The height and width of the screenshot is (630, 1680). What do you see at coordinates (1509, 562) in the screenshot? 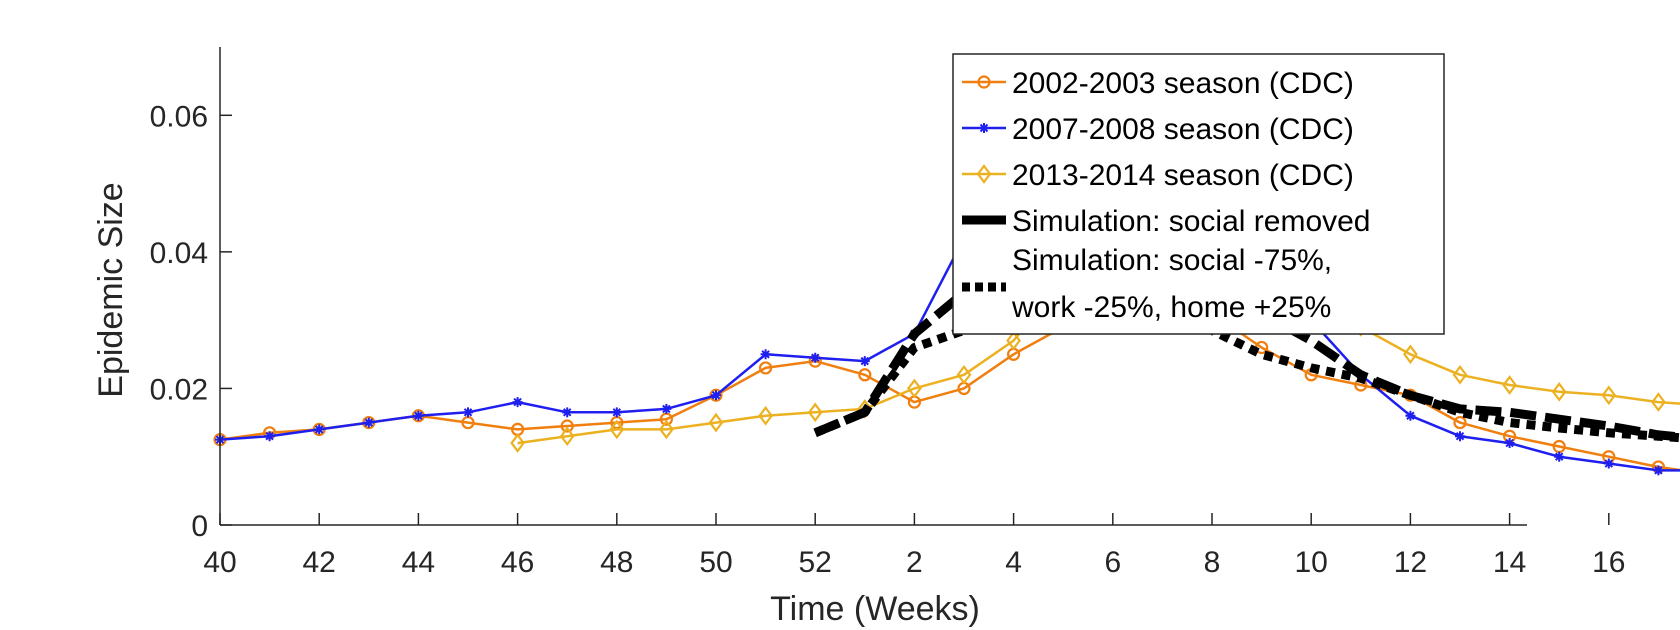
I see `x-tick-label: 14` at bounding box center [1509, 562].